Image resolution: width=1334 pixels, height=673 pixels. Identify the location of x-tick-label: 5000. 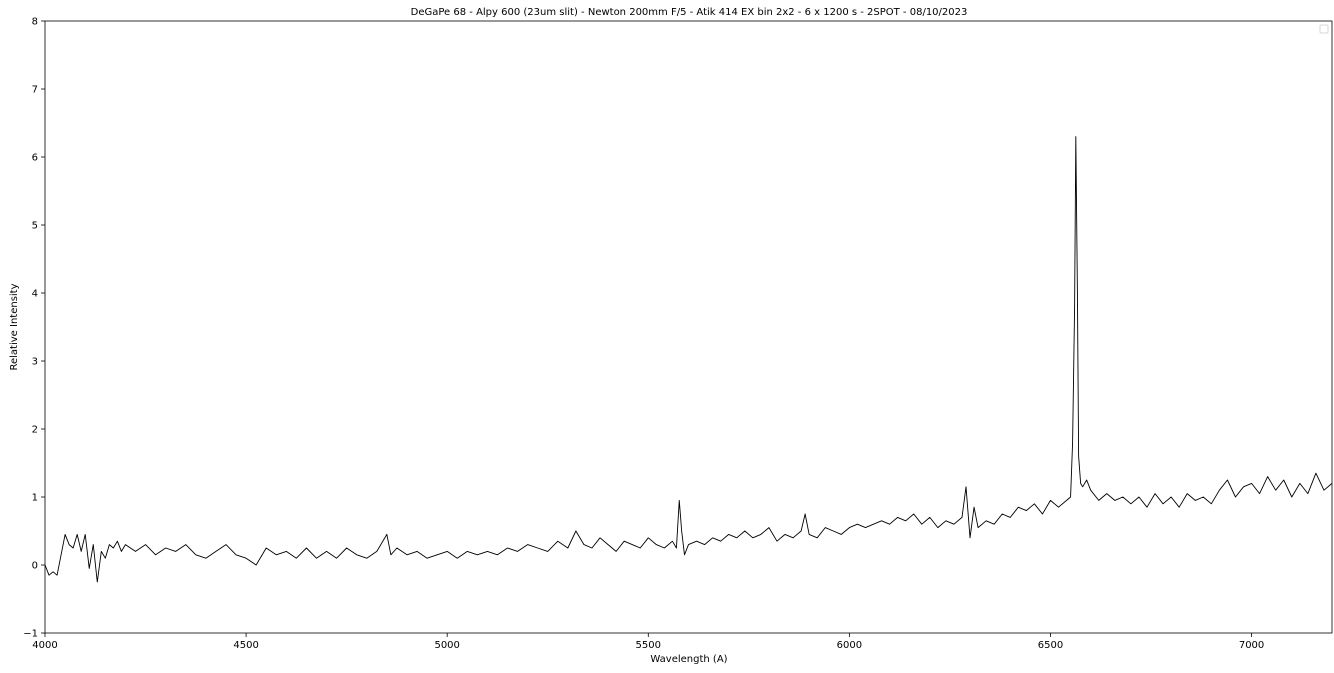
(446, 645).